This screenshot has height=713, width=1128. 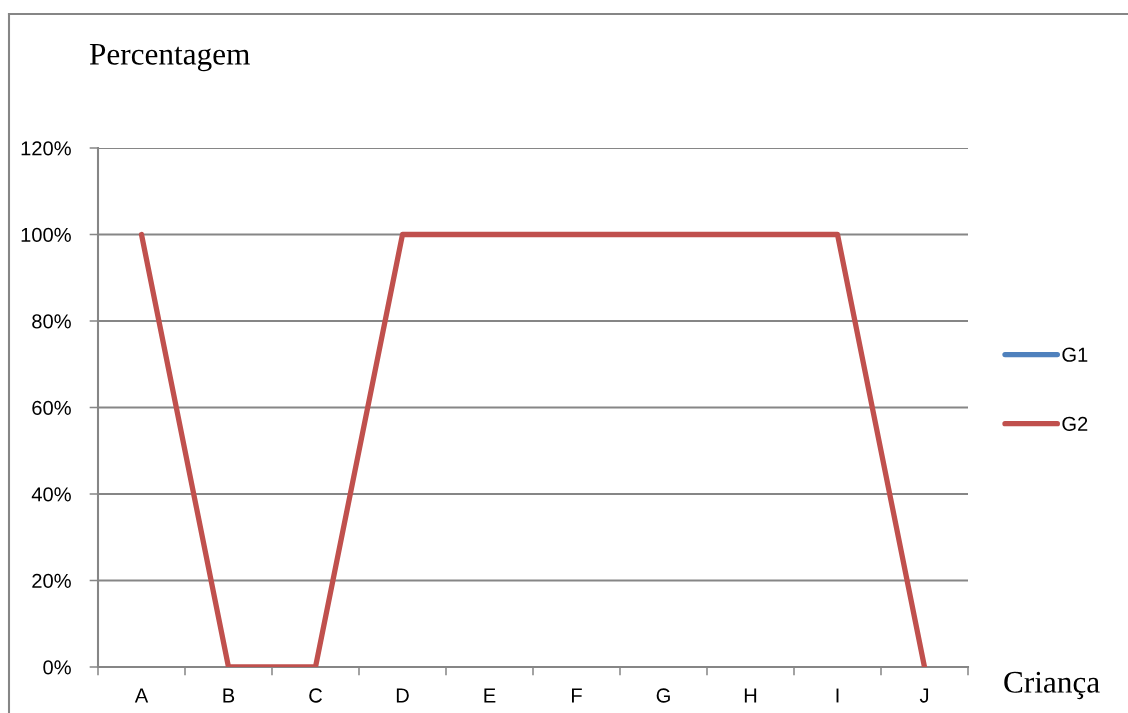 I want to click on x-tick-label: J, so click(x=924, y=695).